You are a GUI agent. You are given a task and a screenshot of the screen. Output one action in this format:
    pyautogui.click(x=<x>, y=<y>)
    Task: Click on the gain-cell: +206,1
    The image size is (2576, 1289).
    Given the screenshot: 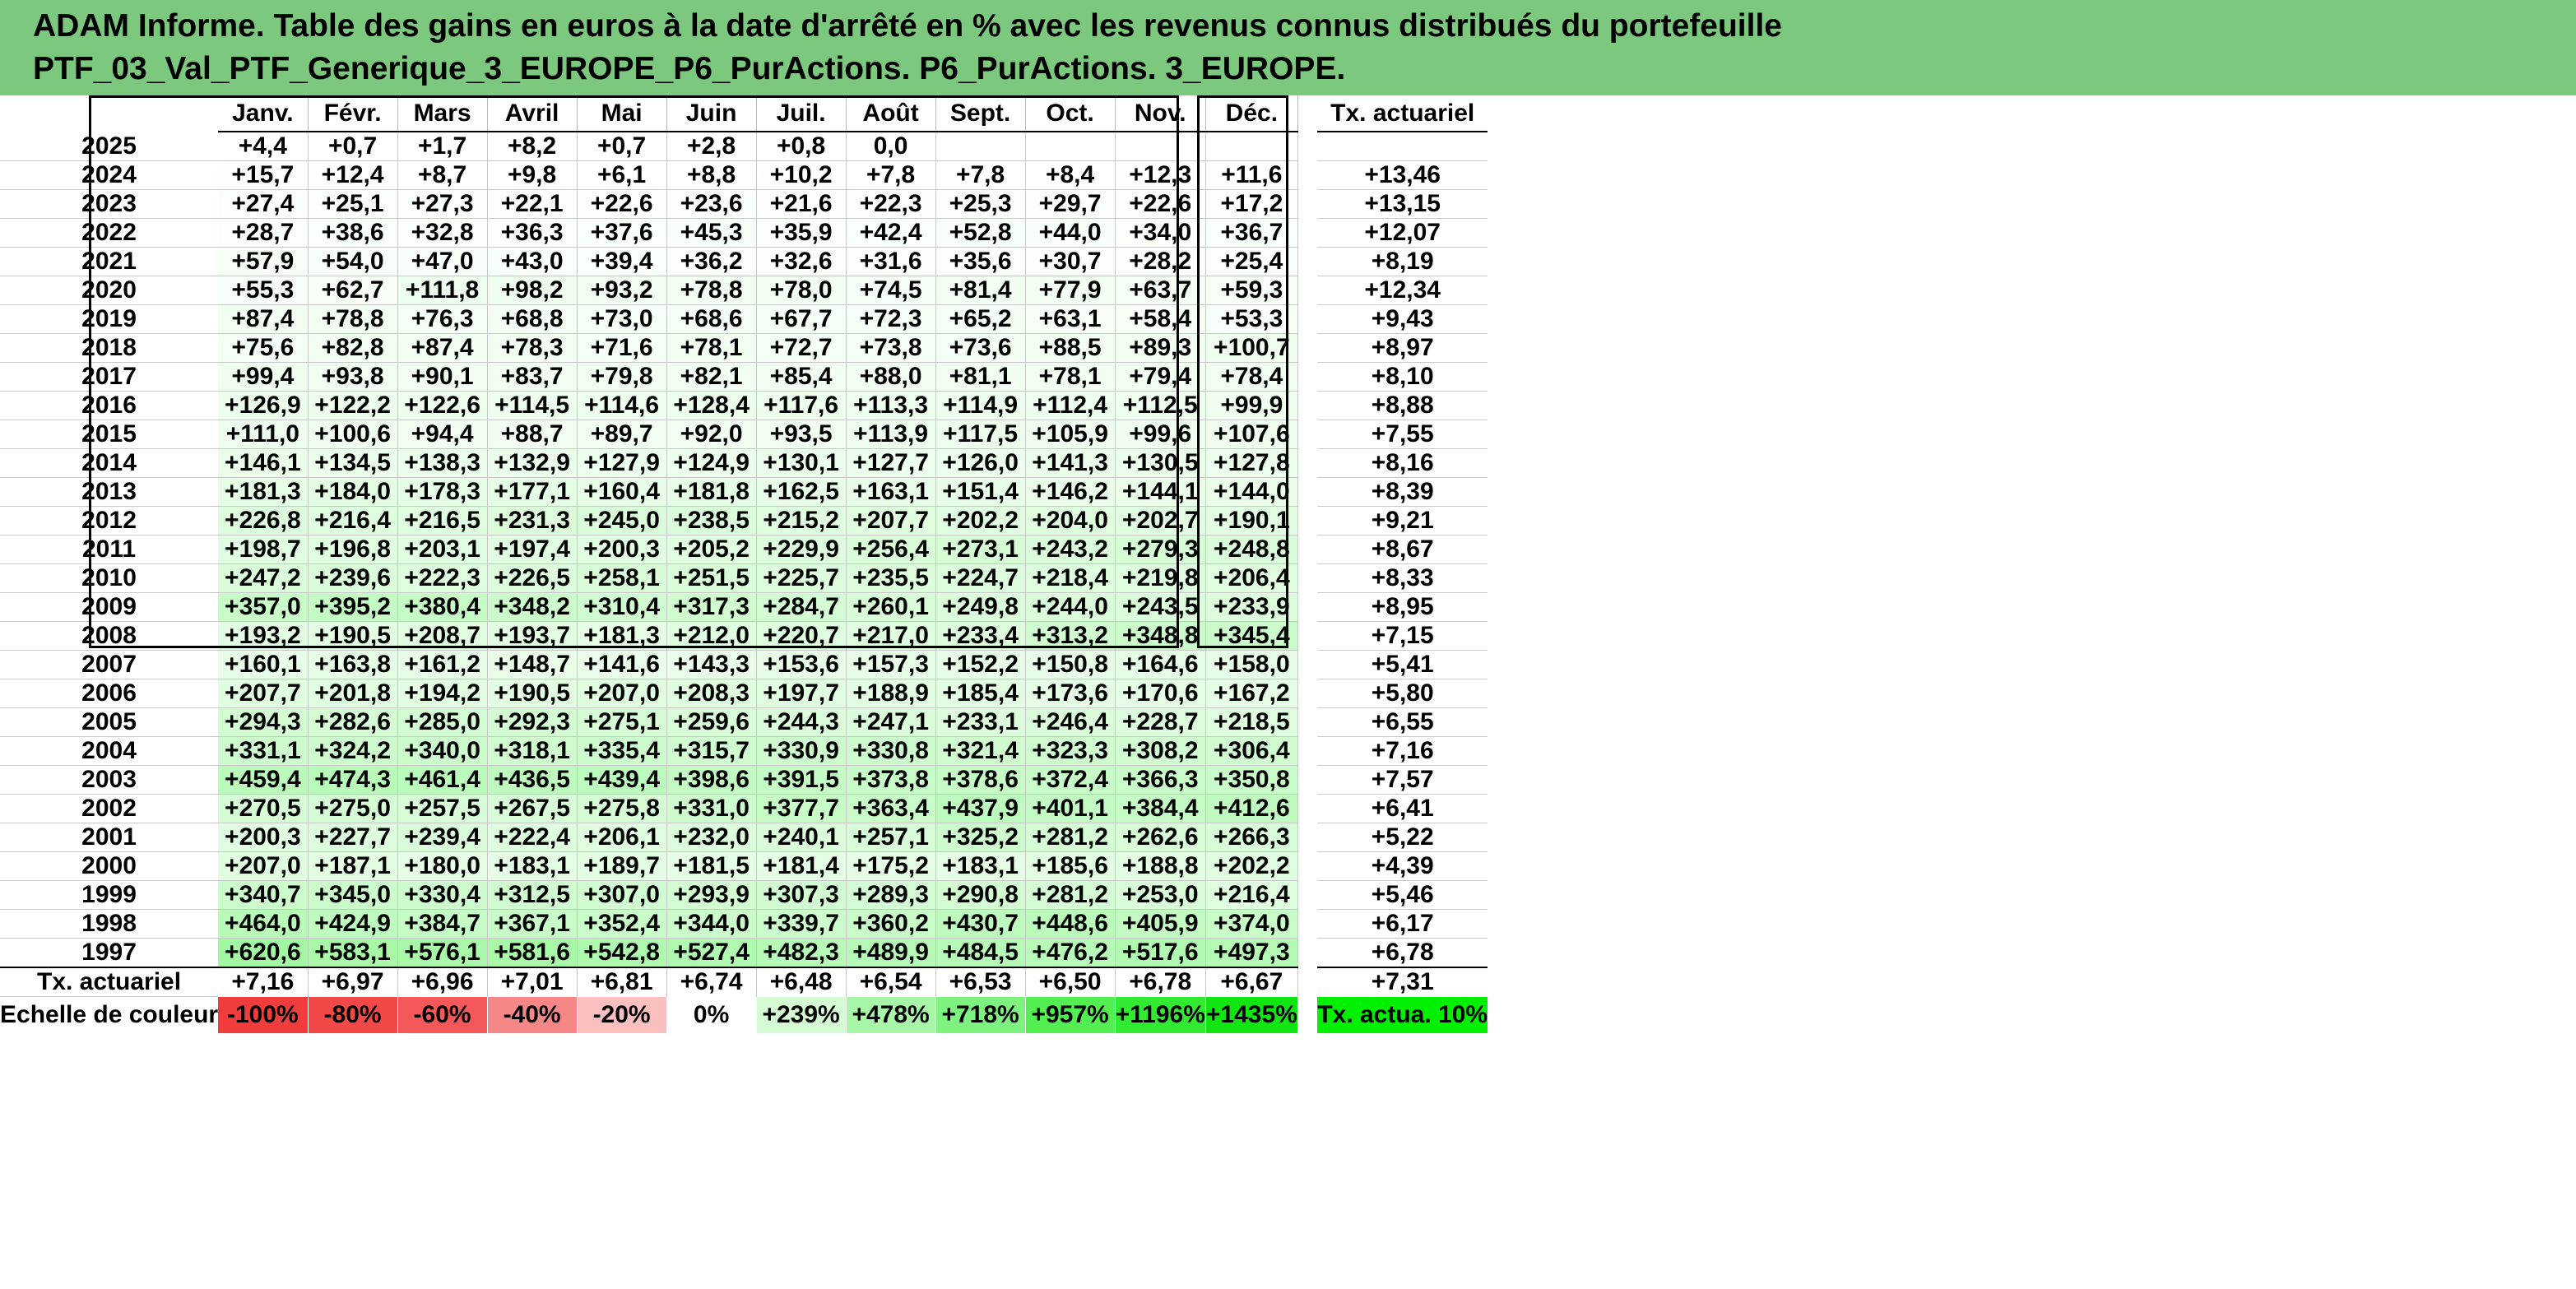 What is the action you would take?
    pyautogui.click(x=622, y=837)
    